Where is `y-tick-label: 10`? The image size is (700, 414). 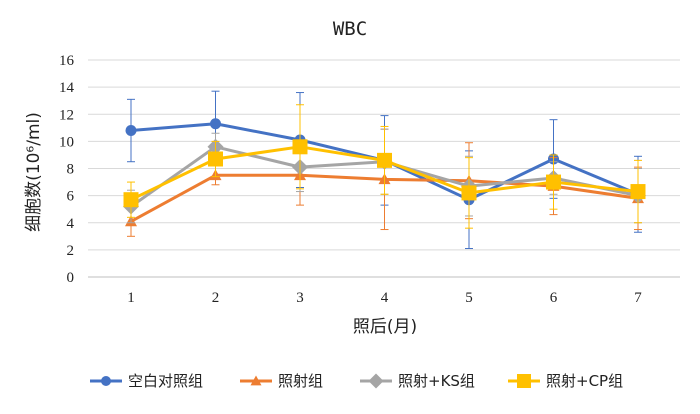
y-tick-label: 10 is located at coordinates (66, 142).